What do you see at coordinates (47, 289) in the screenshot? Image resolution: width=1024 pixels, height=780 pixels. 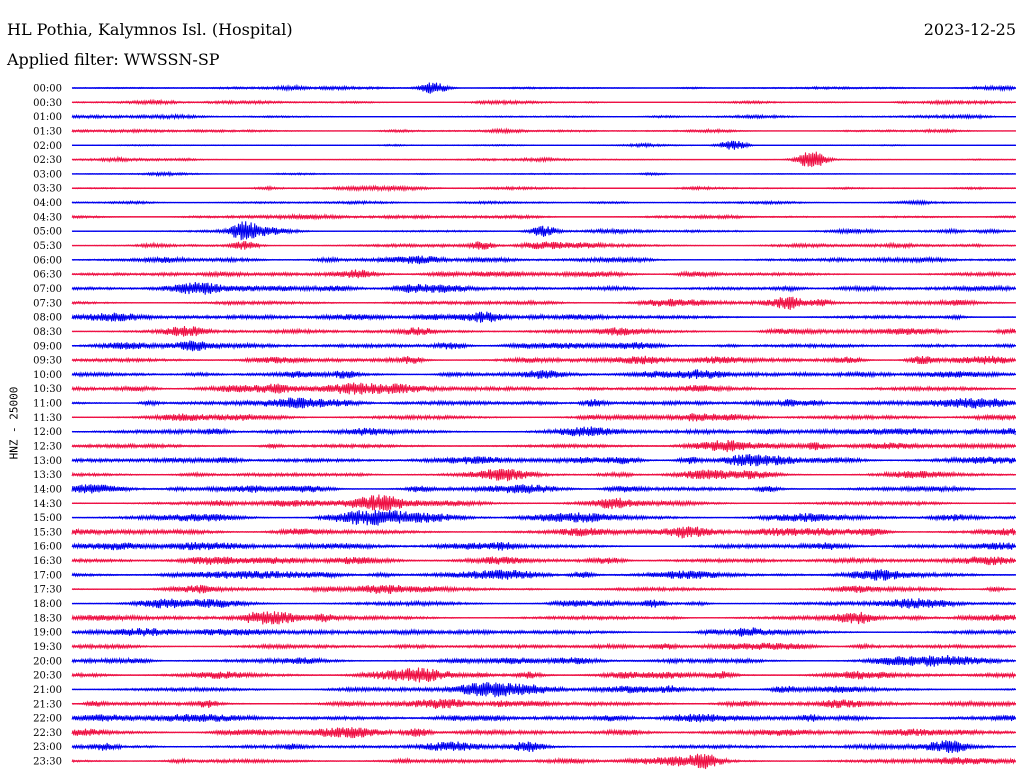 I see `row-time-label: 07:00` at bounding box center [47, 289].